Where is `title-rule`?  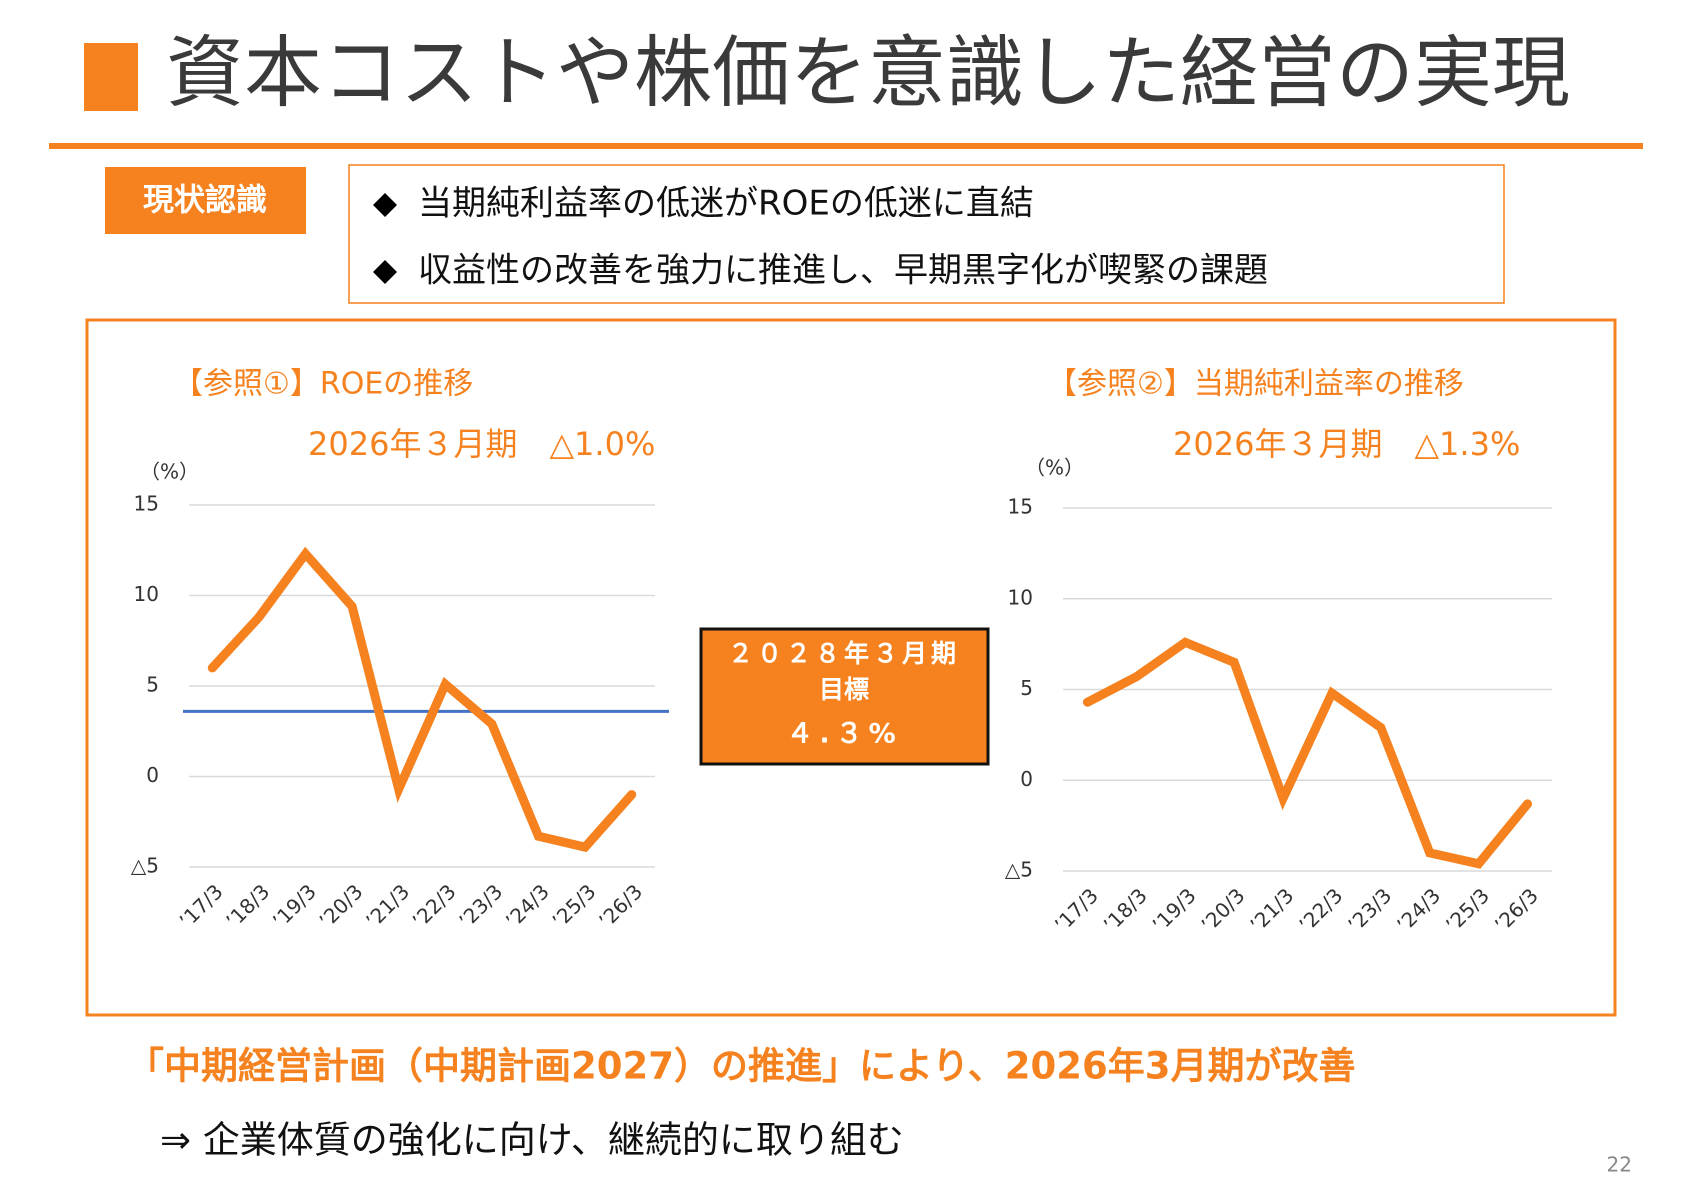
title-rule is located at coordinates (846, 146).